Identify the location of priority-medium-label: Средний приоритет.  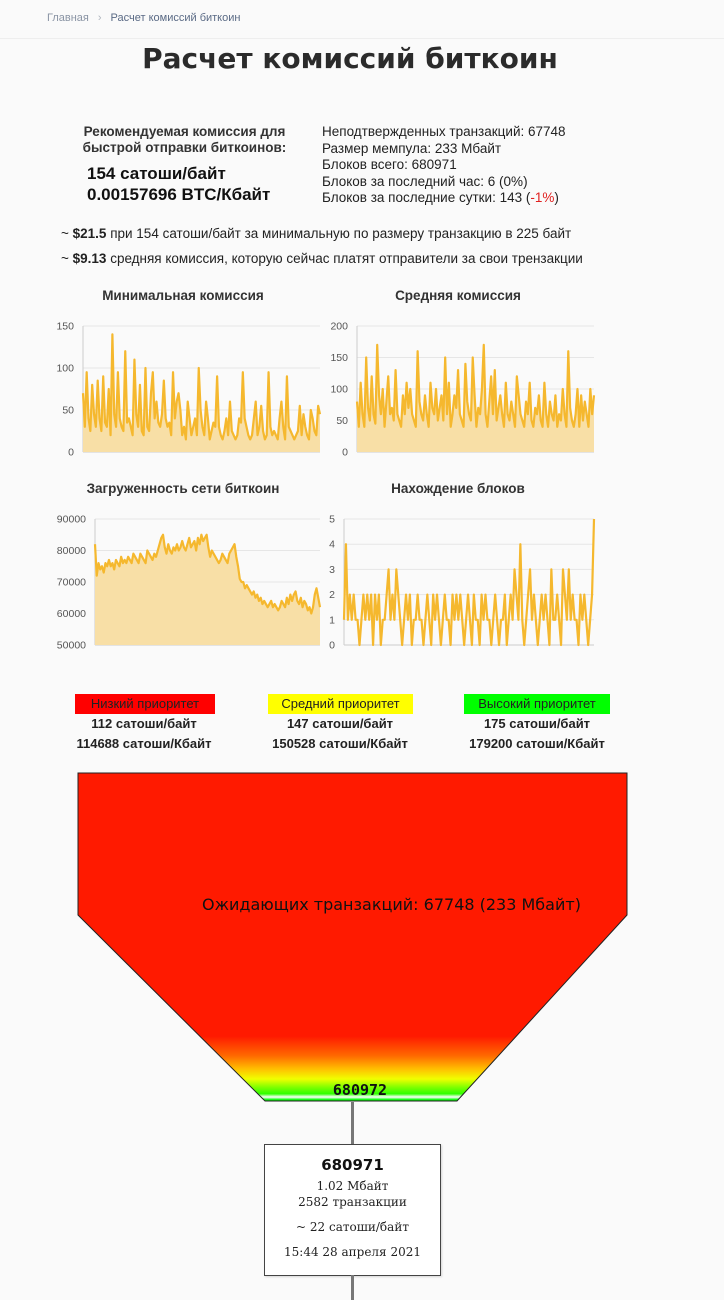
(340, 704).